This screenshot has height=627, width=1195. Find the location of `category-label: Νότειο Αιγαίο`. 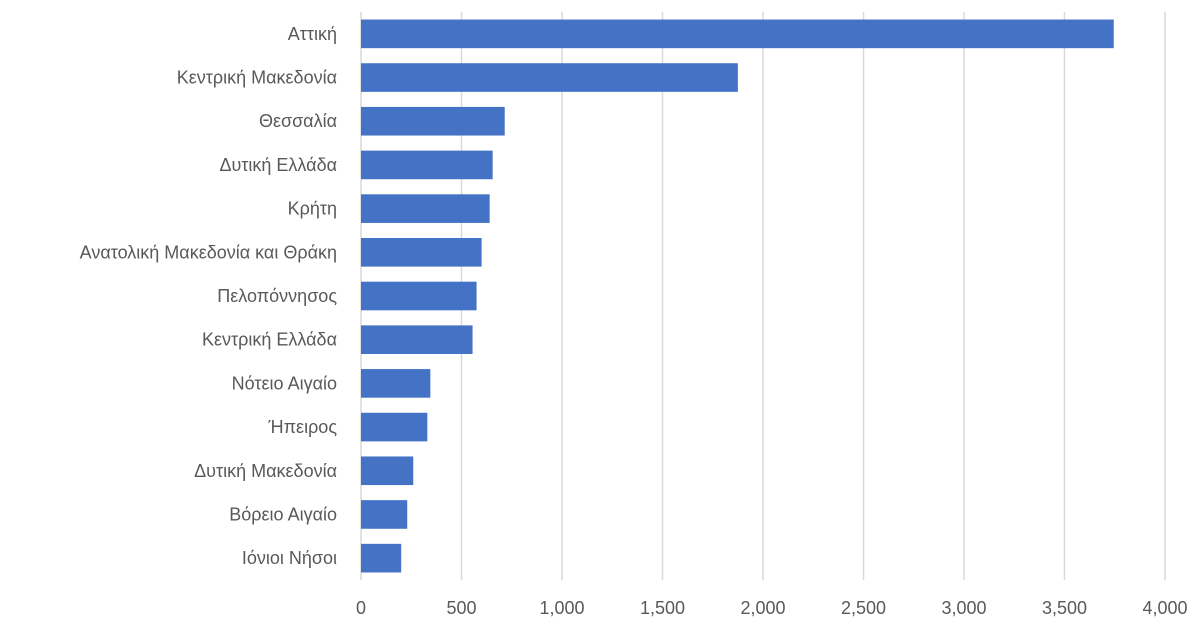

category-label: Νότειο Αιγαίο is located at coordinates (284, 383).